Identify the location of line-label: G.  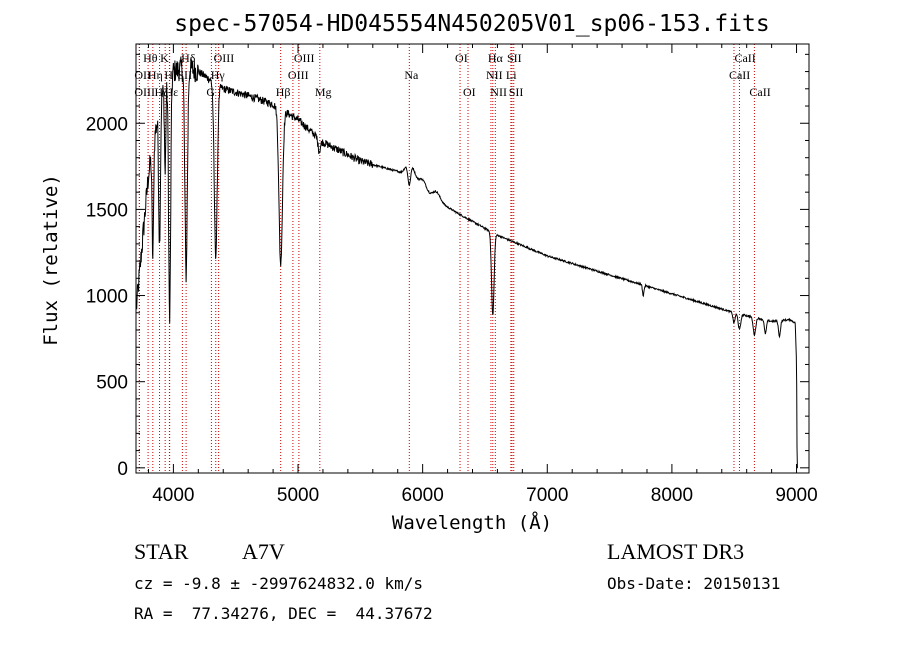
(210, 92).